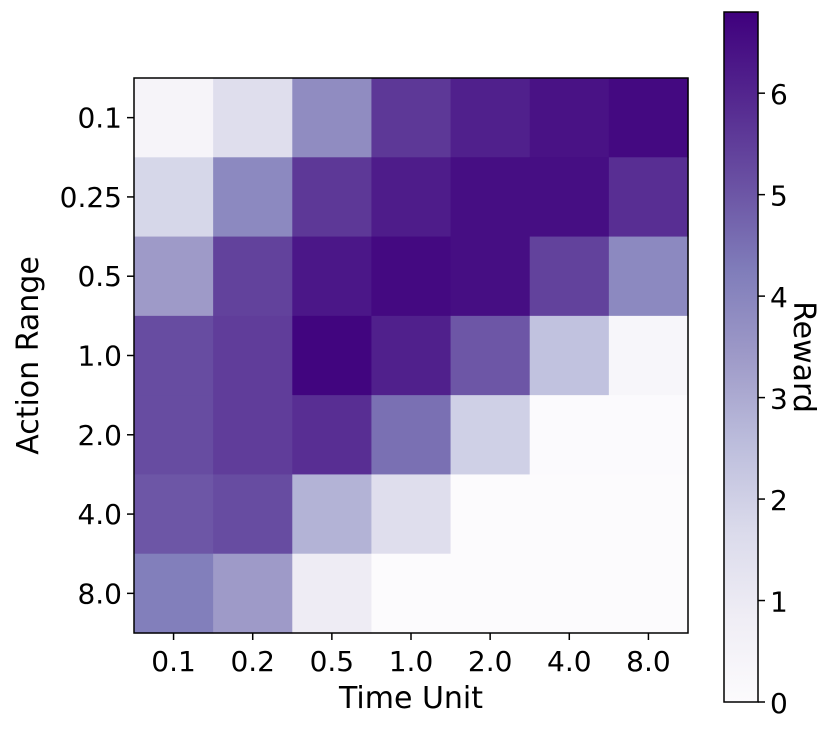 The image size is (830, 733). I want to click on y-axis-ticks: 0.1 0.25 0.5 1.0 2.0 4.0 8.0, so click(97, 356).